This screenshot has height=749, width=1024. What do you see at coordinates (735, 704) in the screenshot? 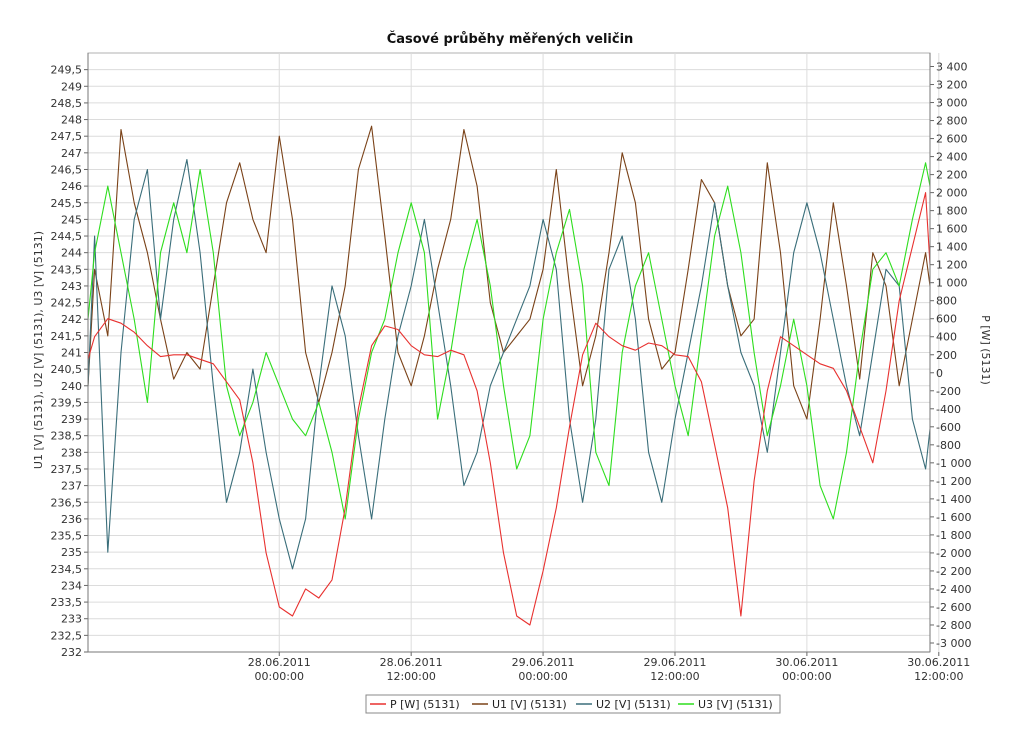
I see `legend-item-label: U3 [V] (5131)` at bounding box center [735, 704].